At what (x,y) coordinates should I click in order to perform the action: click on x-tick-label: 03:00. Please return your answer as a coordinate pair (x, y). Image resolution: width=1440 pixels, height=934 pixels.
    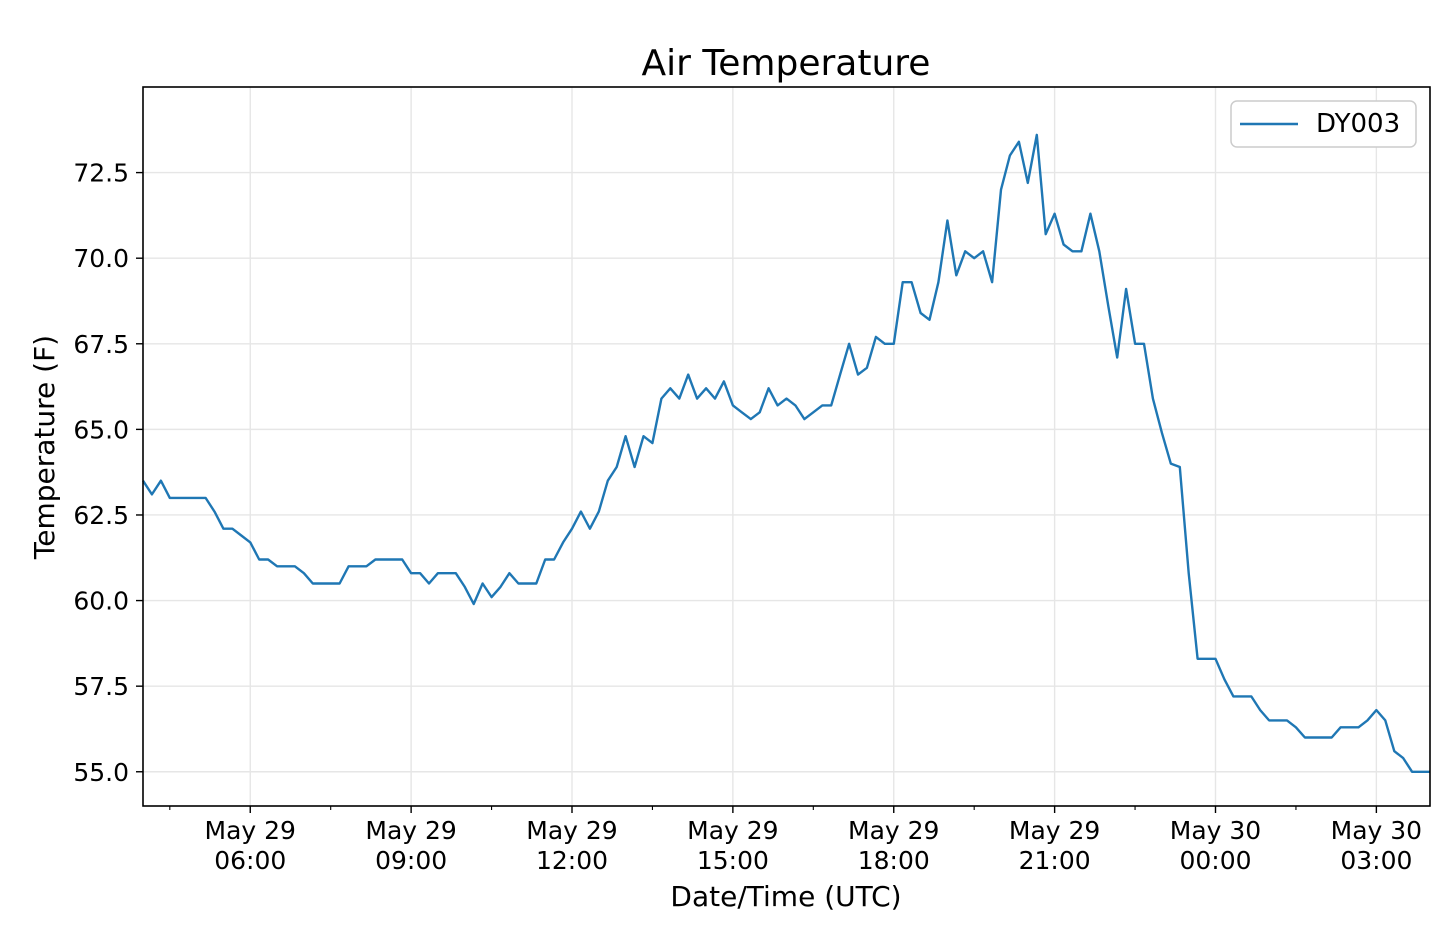
    Looking at the image, I should click on (1376, 860).